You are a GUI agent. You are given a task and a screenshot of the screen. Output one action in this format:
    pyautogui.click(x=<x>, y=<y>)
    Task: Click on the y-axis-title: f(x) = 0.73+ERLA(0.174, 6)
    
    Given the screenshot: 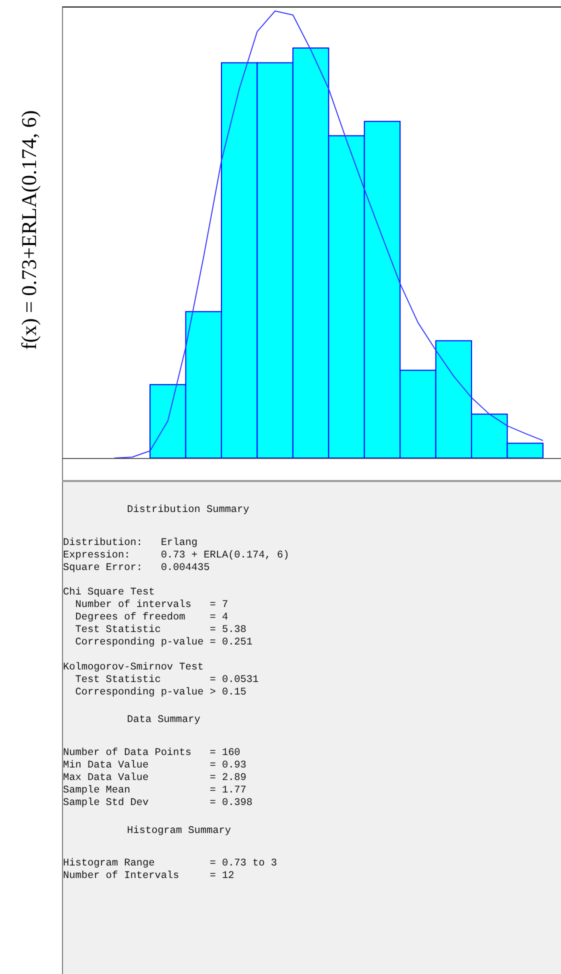 What is the action you would take?
    pyautogui.click(x=29, y=230)
    